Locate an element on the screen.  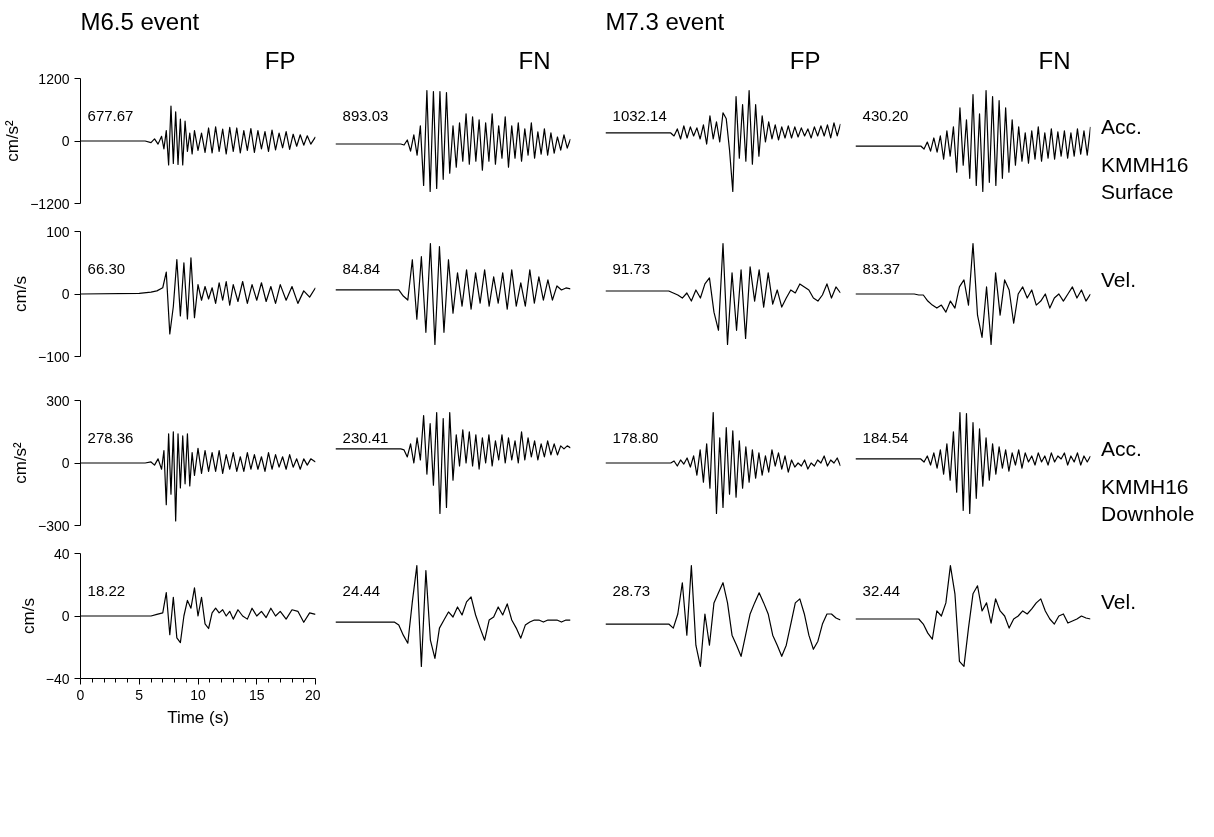
chart-title: M7.3 event is located at coordinates (665, 21).